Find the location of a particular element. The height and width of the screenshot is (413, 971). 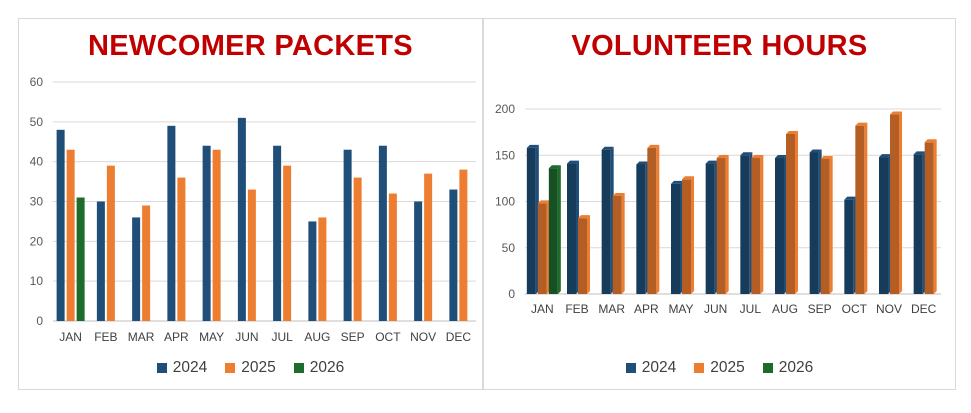

legend-item-2026: 2026 is located at coordinates (788, 368).